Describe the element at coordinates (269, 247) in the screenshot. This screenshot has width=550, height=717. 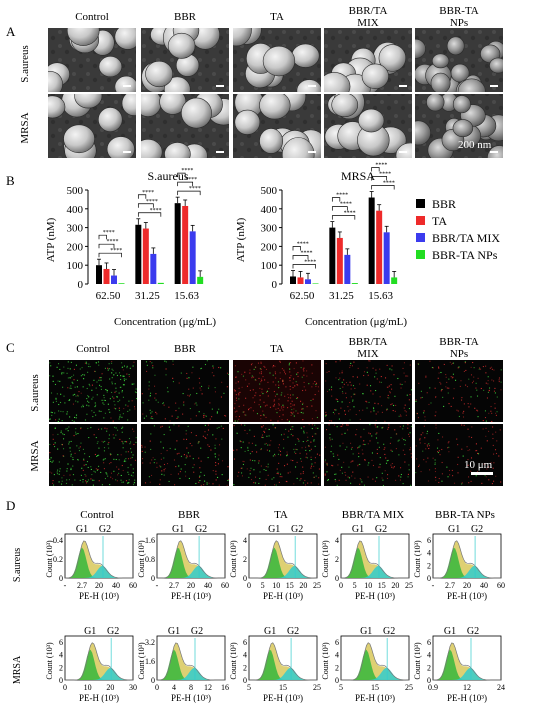
I see `y-tick-label: 200` at that location.